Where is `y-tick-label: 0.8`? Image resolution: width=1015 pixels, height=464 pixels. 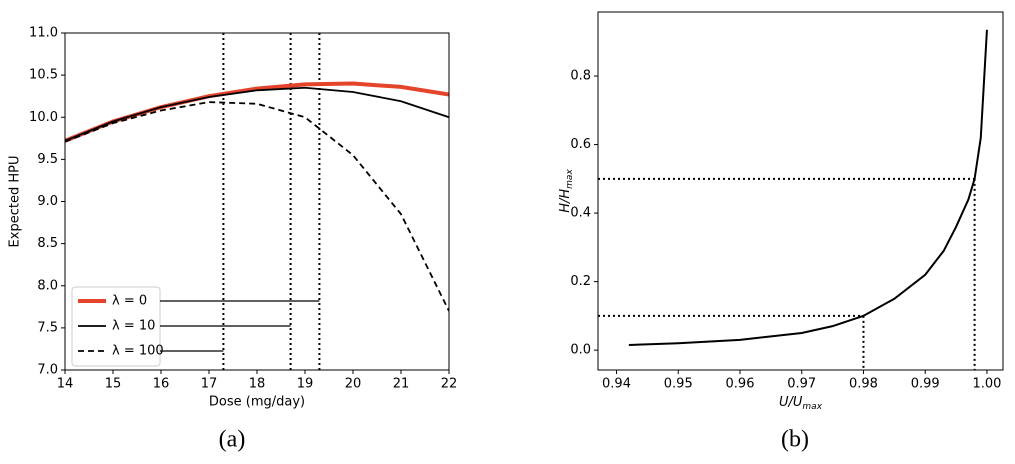 y-tick-label: 0.8 is located at coordinates (580, 76).